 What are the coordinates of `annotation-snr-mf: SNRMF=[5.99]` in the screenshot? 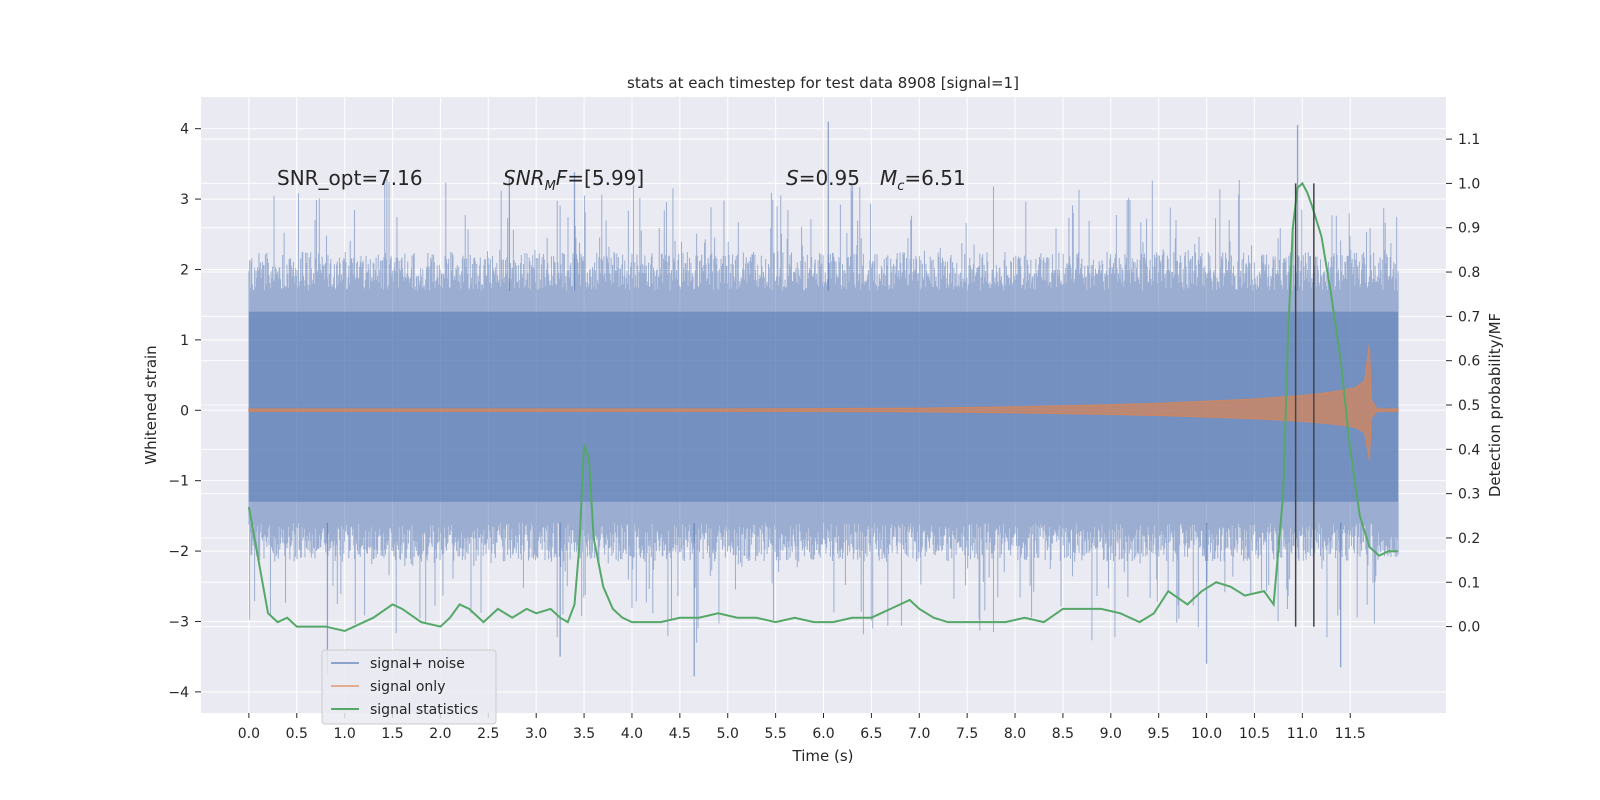 It's located at (573, 180).